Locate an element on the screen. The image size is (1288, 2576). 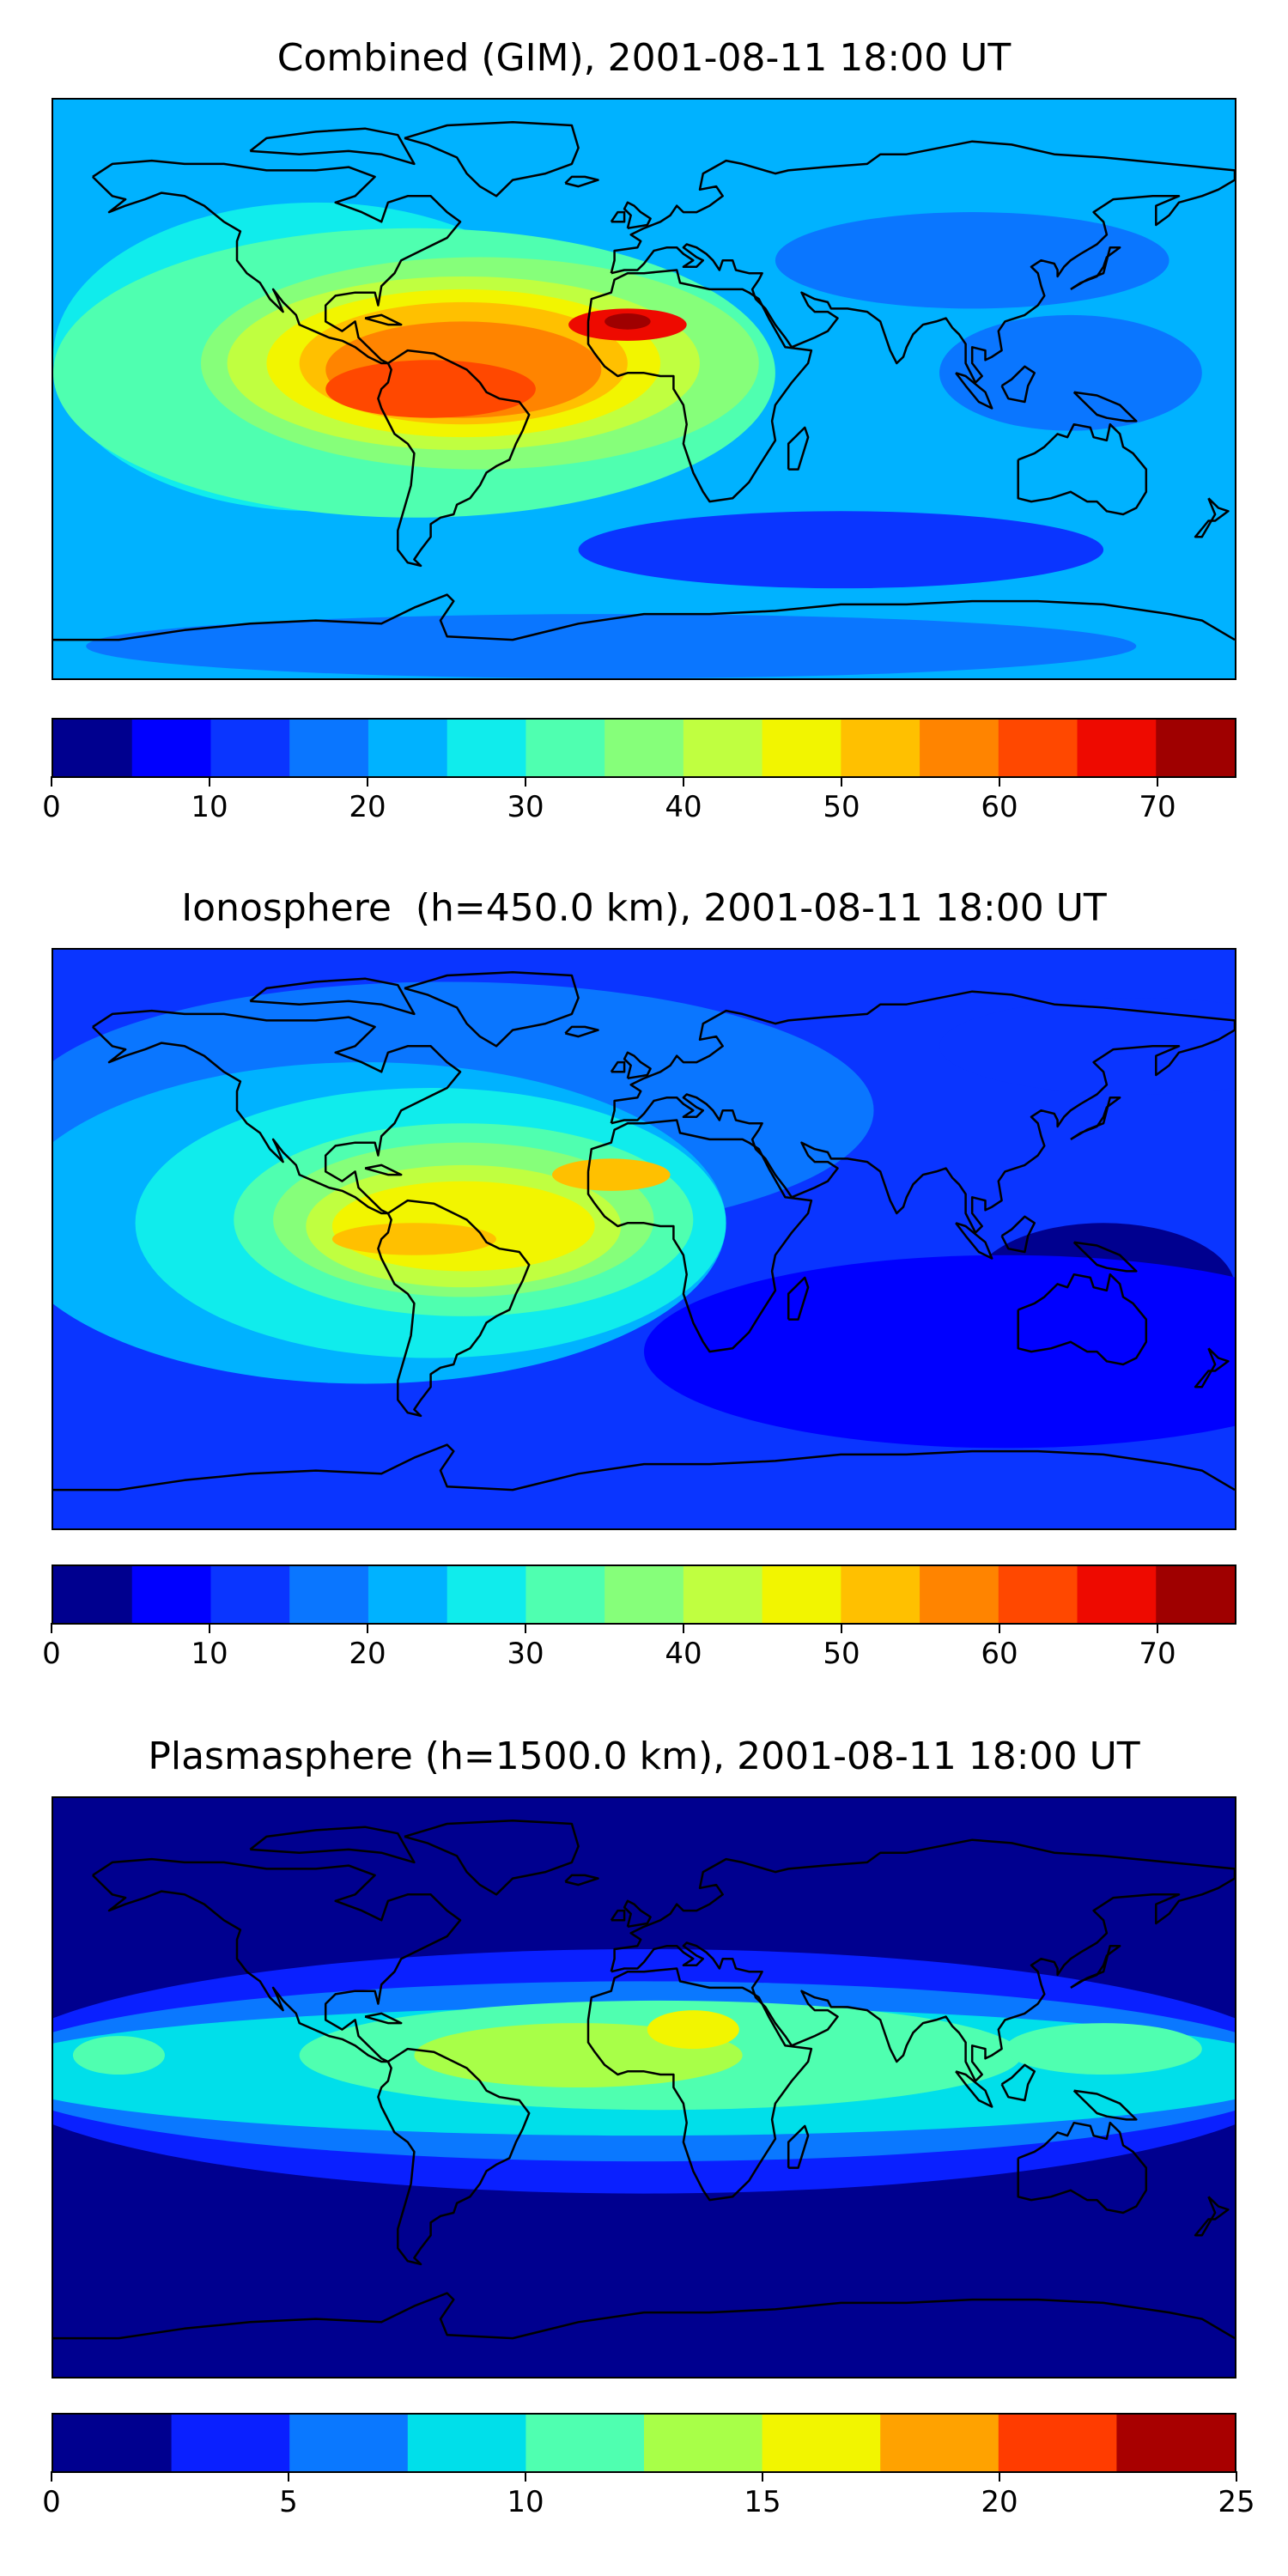
coastline-south-america is located at coordinates (454, 1308).